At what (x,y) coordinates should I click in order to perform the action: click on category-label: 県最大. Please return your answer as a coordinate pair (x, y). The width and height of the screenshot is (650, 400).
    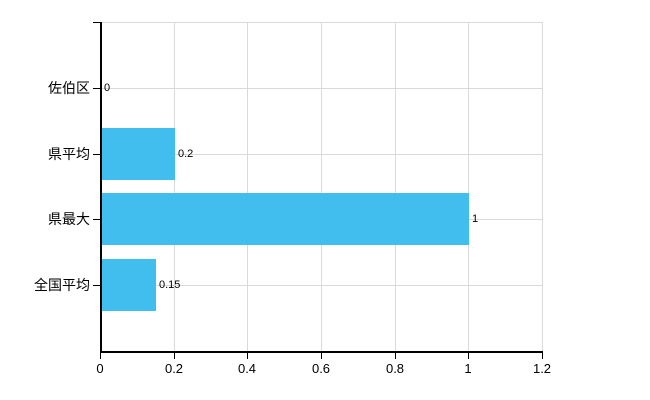
    Looking at the image, I should click on (69, 219).